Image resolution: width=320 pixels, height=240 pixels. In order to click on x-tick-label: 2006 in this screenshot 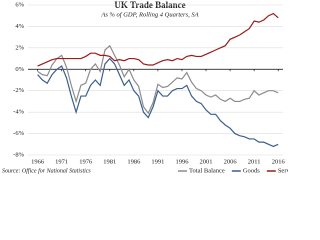, I will do `click(231, 161)`.